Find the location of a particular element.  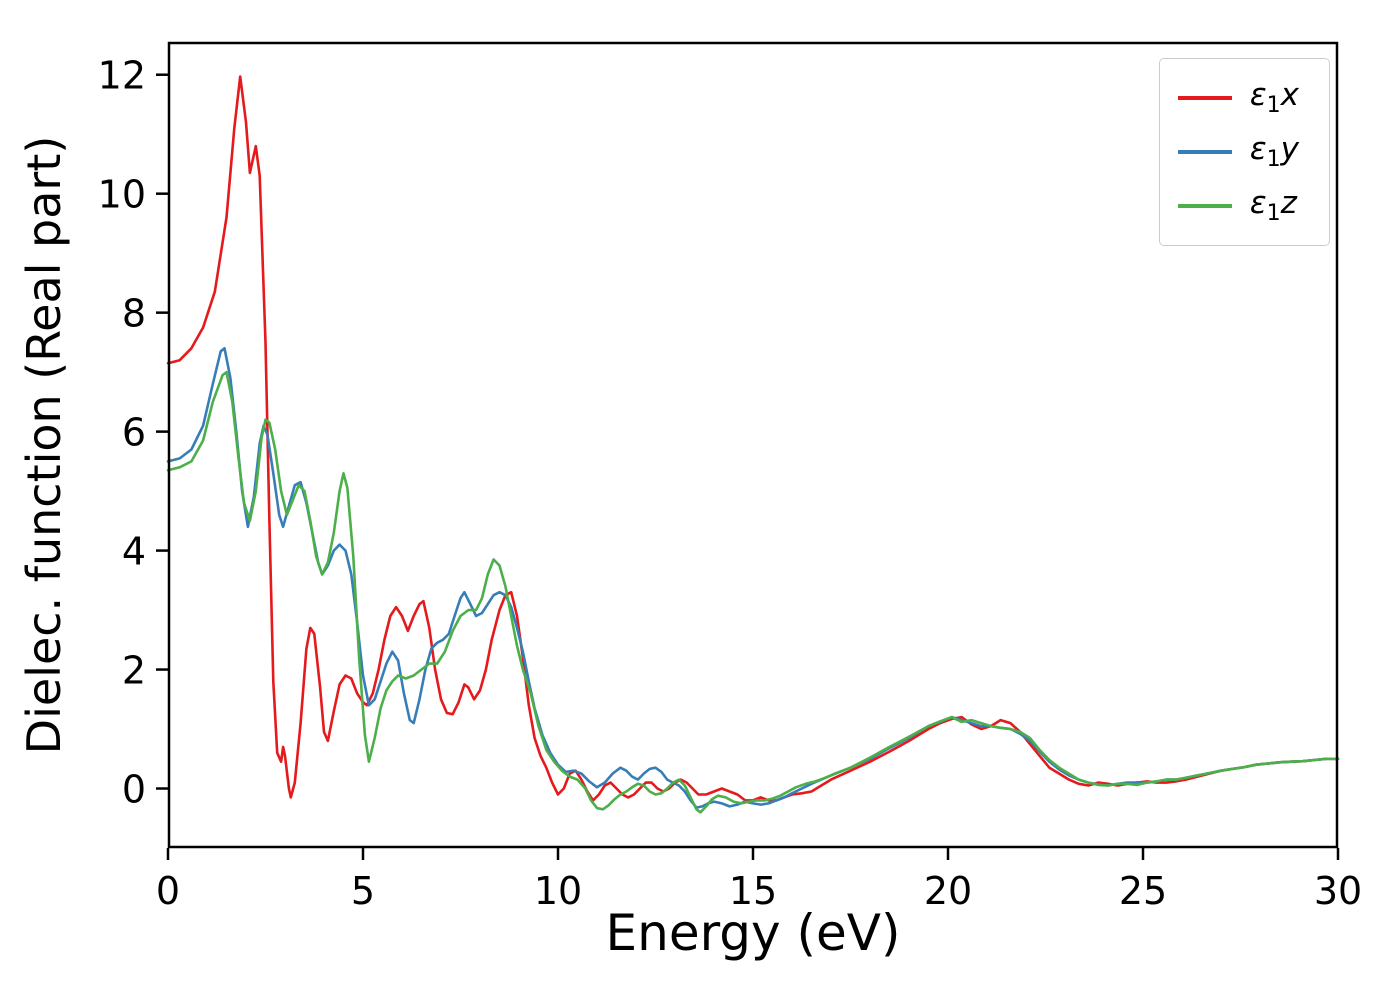

y-tick-label: 0 is located at coordinates (134, 790).